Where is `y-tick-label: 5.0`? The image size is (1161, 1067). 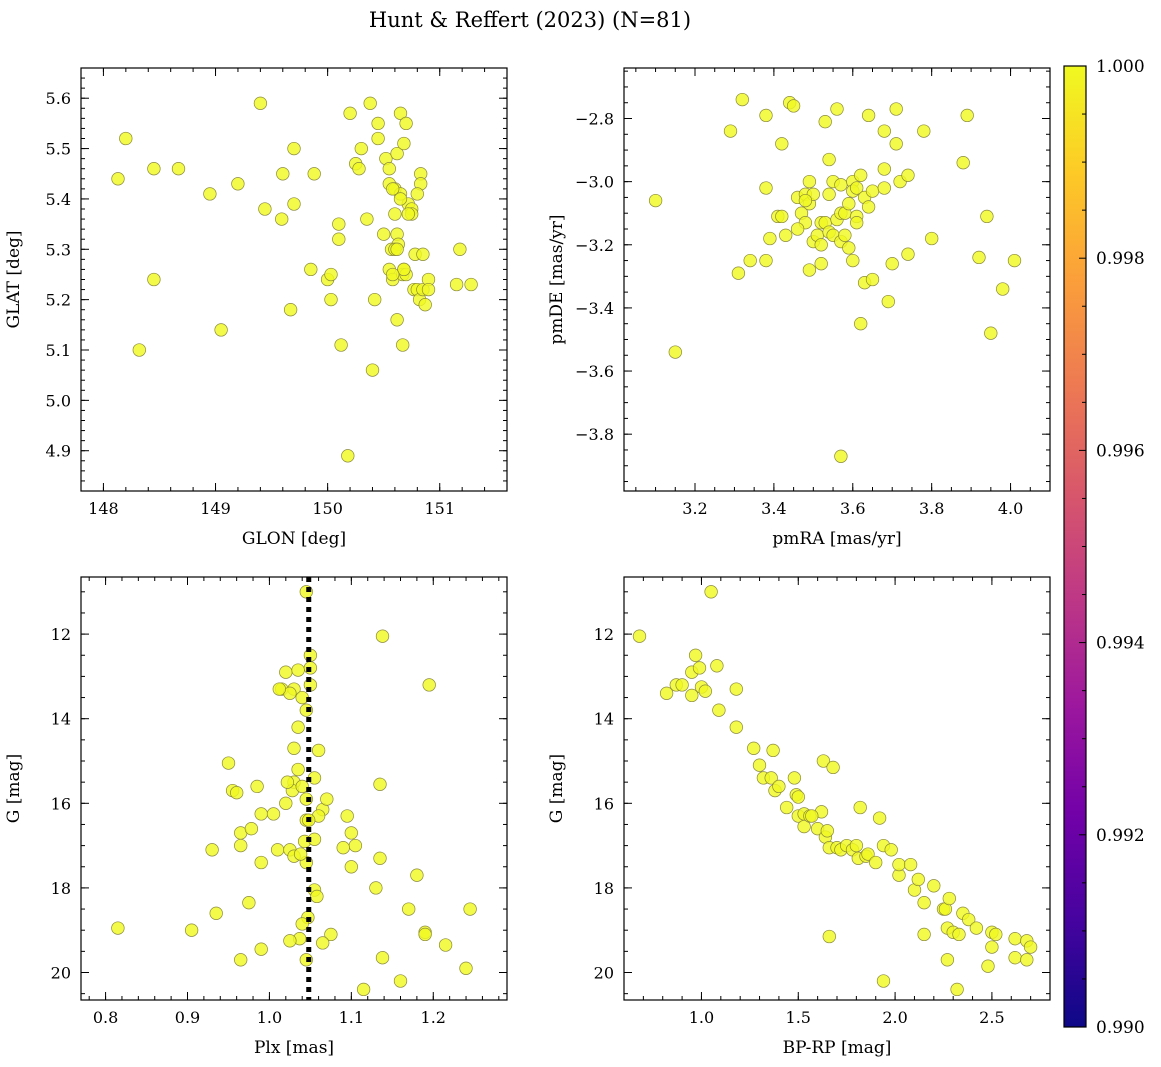 y-tick-label: 5.0 is located at coordinates (58, 400).